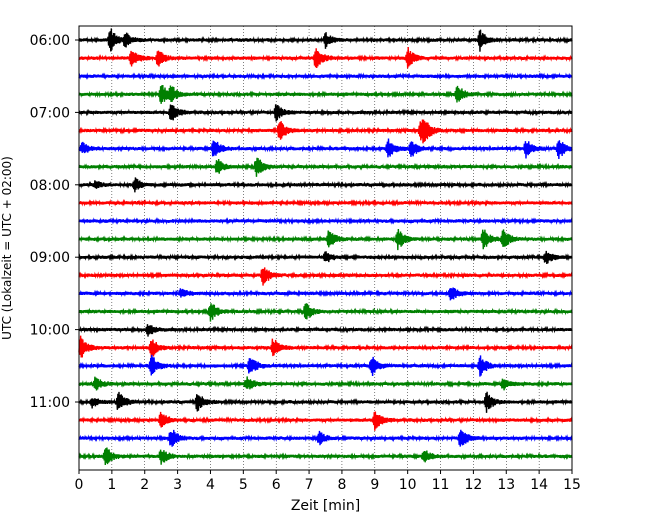 This screenshot has width=650, height=520. What do you see at coordinates (325, 506) in the screenshot?
I see `x-axis-label: Zeit [min]` at bounding box center [325, 506].